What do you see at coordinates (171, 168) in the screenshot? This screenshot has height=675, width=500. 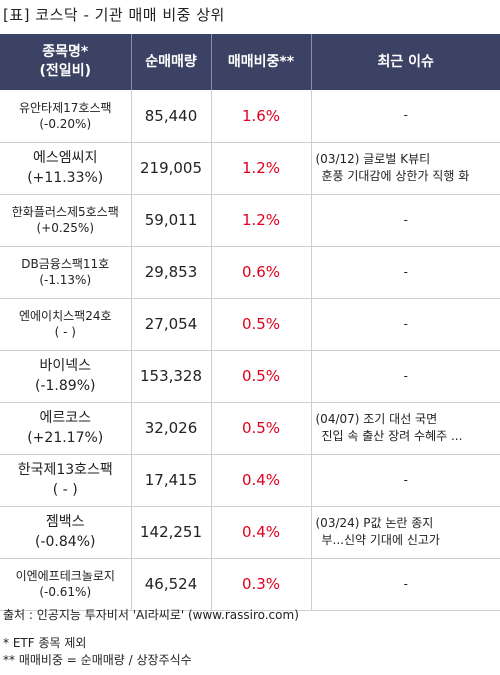 I see `net-volume: 219,005` at bounding box center [171, 168].